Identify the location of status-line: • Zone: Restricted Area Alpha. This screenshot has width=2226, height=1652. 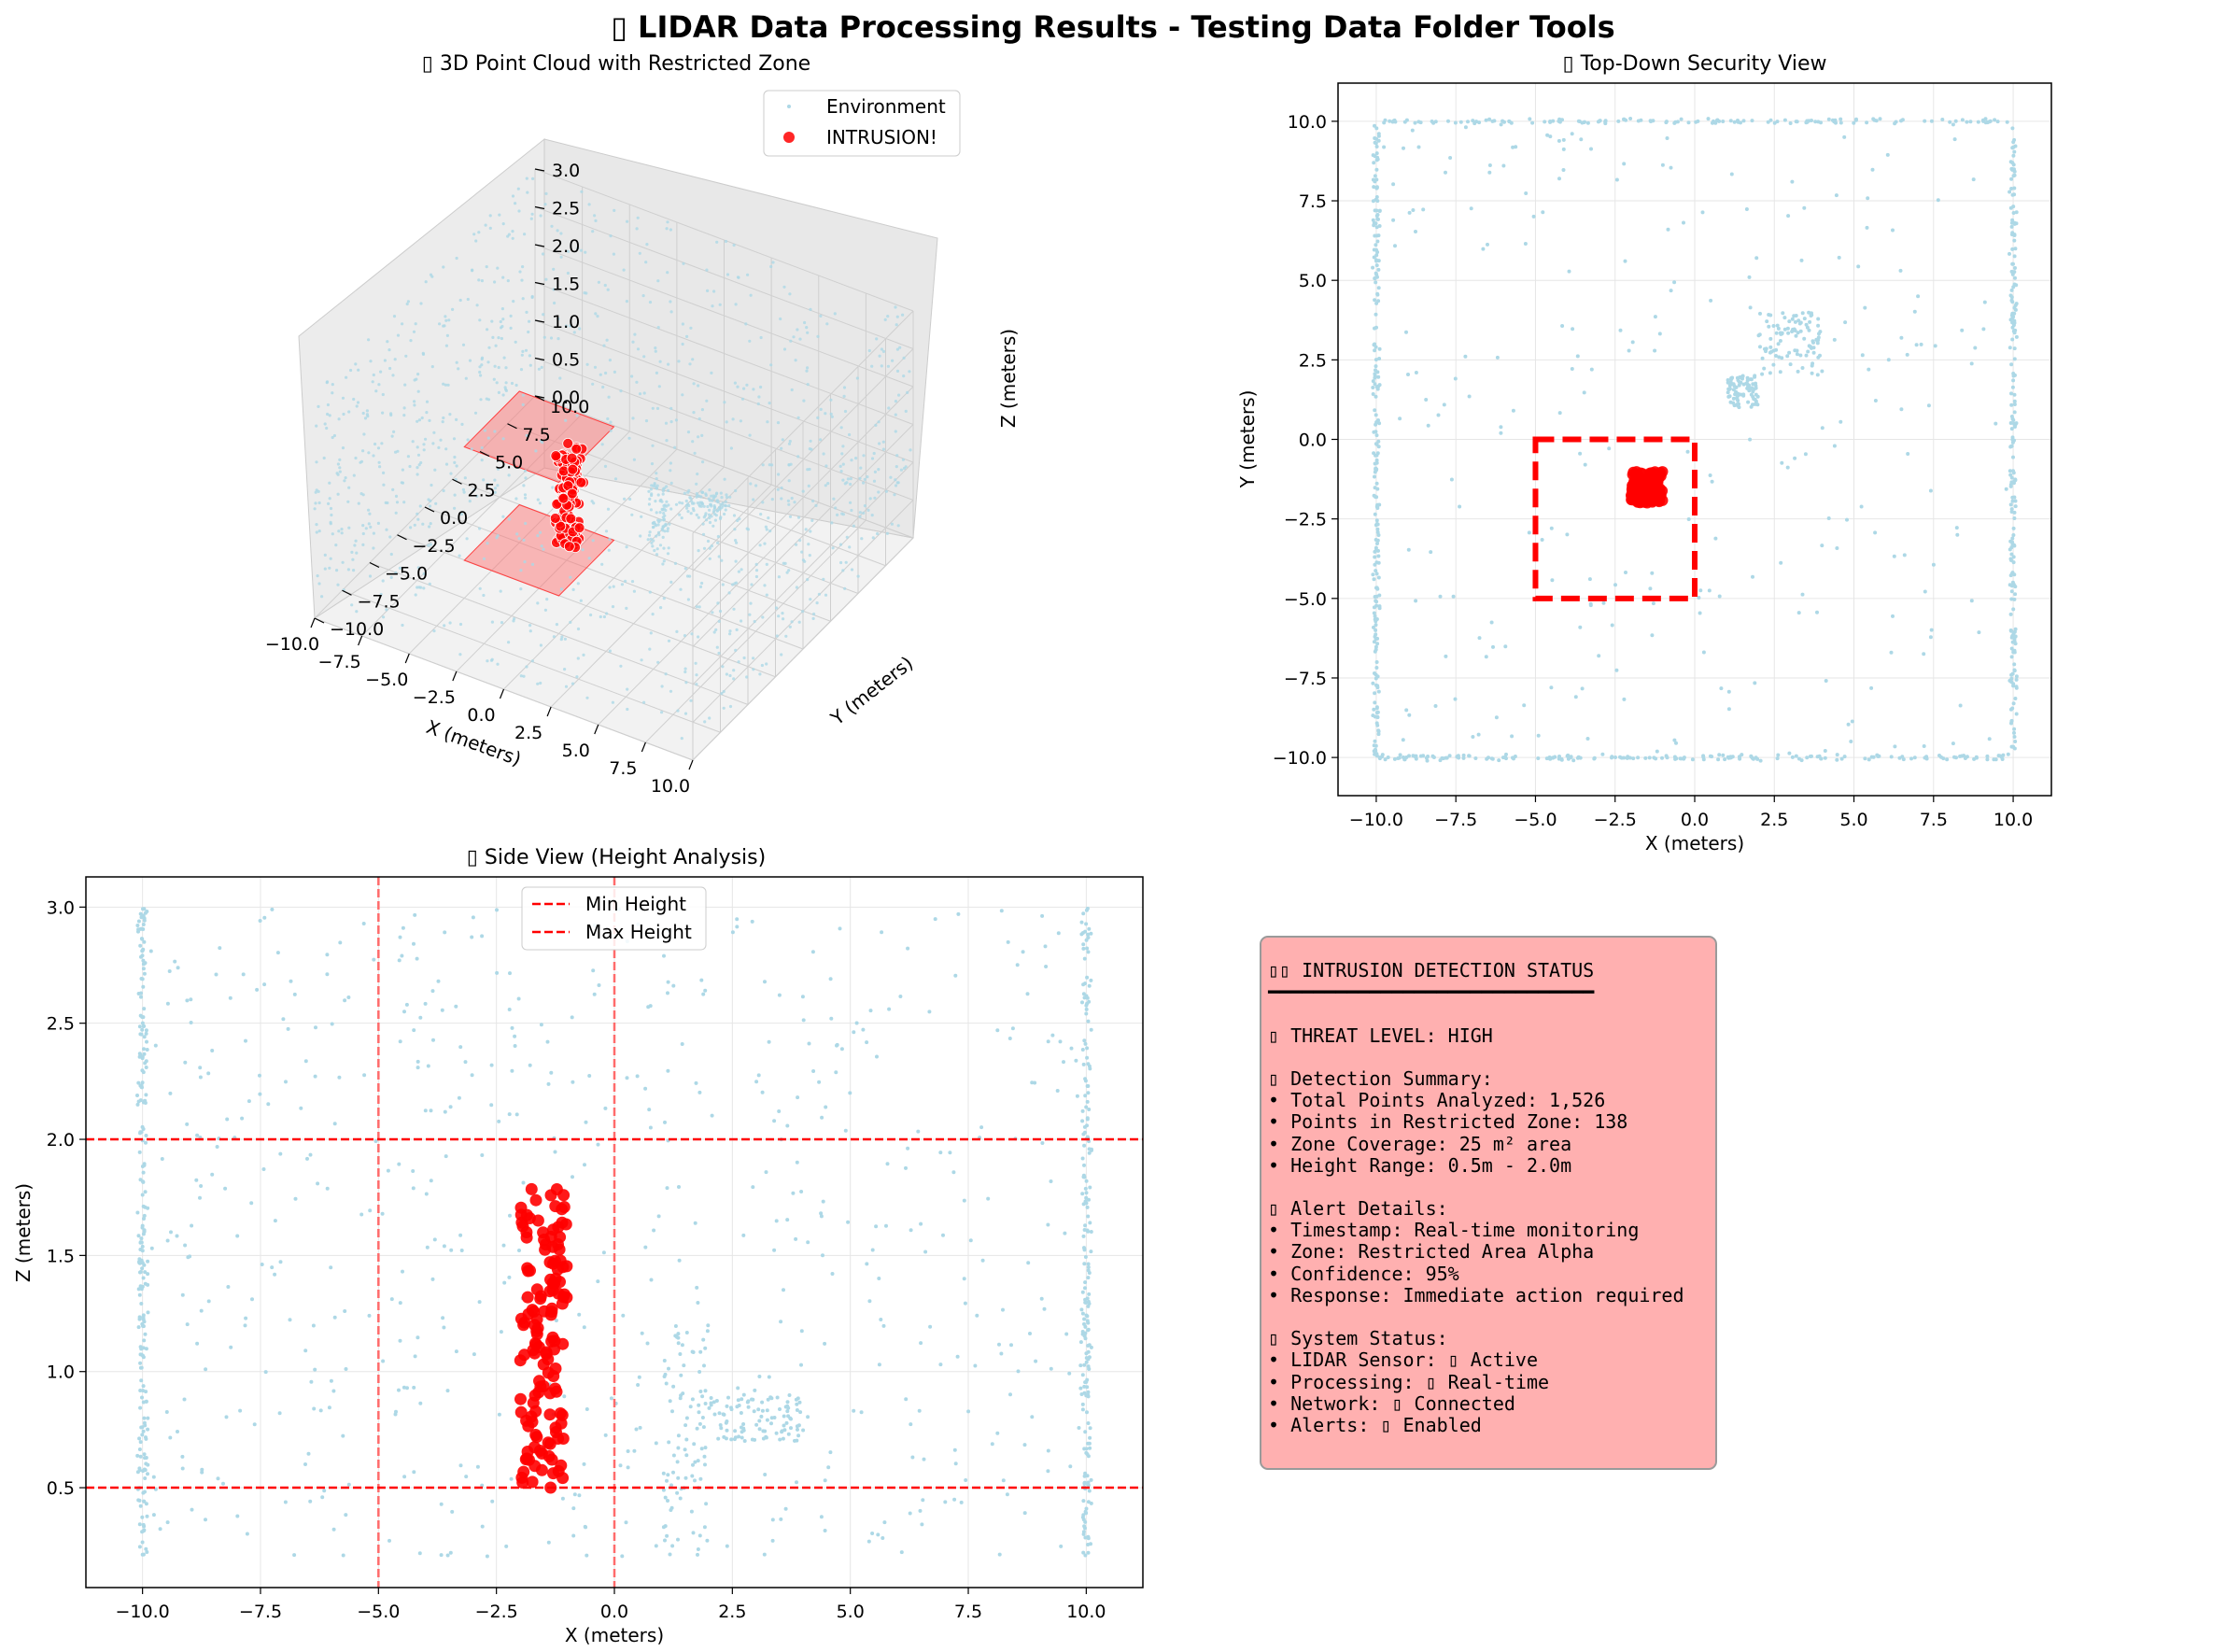
(1431, 1252).